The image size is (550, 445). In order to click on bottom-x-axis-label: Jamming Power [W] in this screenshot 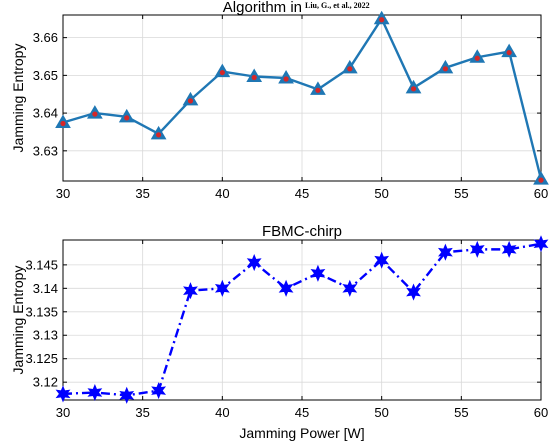, I will do `click(301, 433)`.